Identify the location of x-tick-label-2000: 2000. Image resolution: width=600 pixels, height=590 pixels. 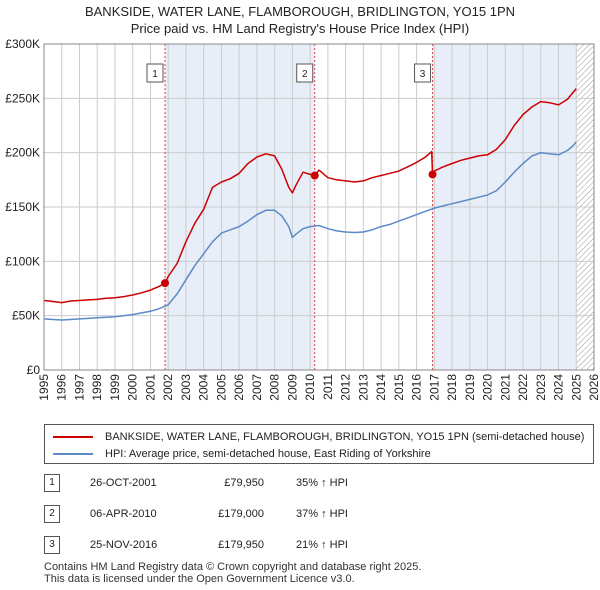
(133, 387).